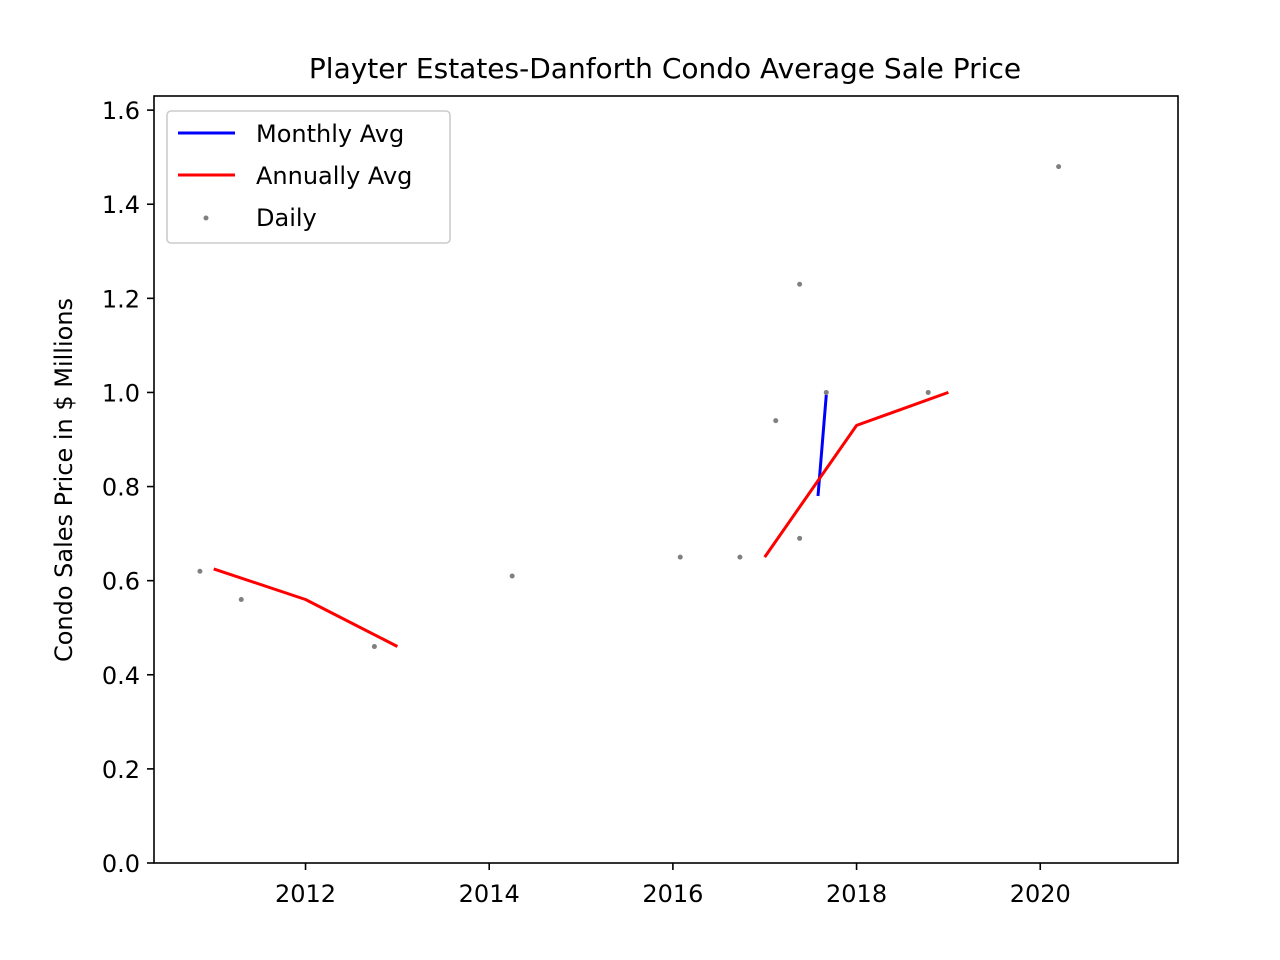 The height and width of the screenshot is (960, 1280). I want to click on y-tick-label: 1.0, so click(121, 393).